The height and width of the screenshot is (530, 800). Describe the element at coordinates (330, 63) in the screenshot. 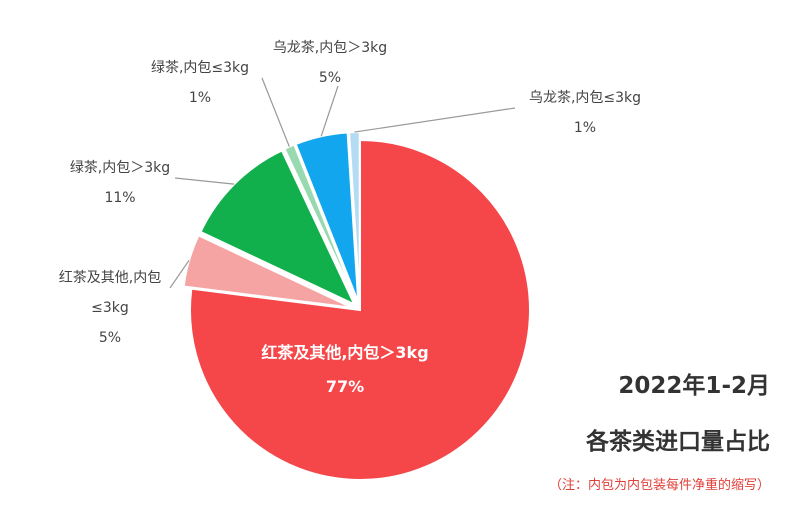

I see `slice-label-4: 乌龙茶,内包＞3kg 5%` at that location.